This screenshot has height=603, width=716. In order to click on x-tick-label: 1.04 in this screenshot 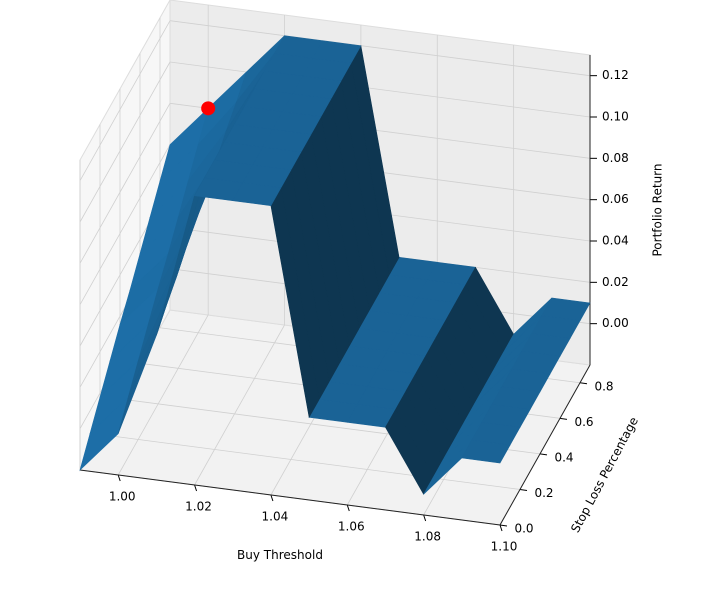, I will do `click(275, 517)`.